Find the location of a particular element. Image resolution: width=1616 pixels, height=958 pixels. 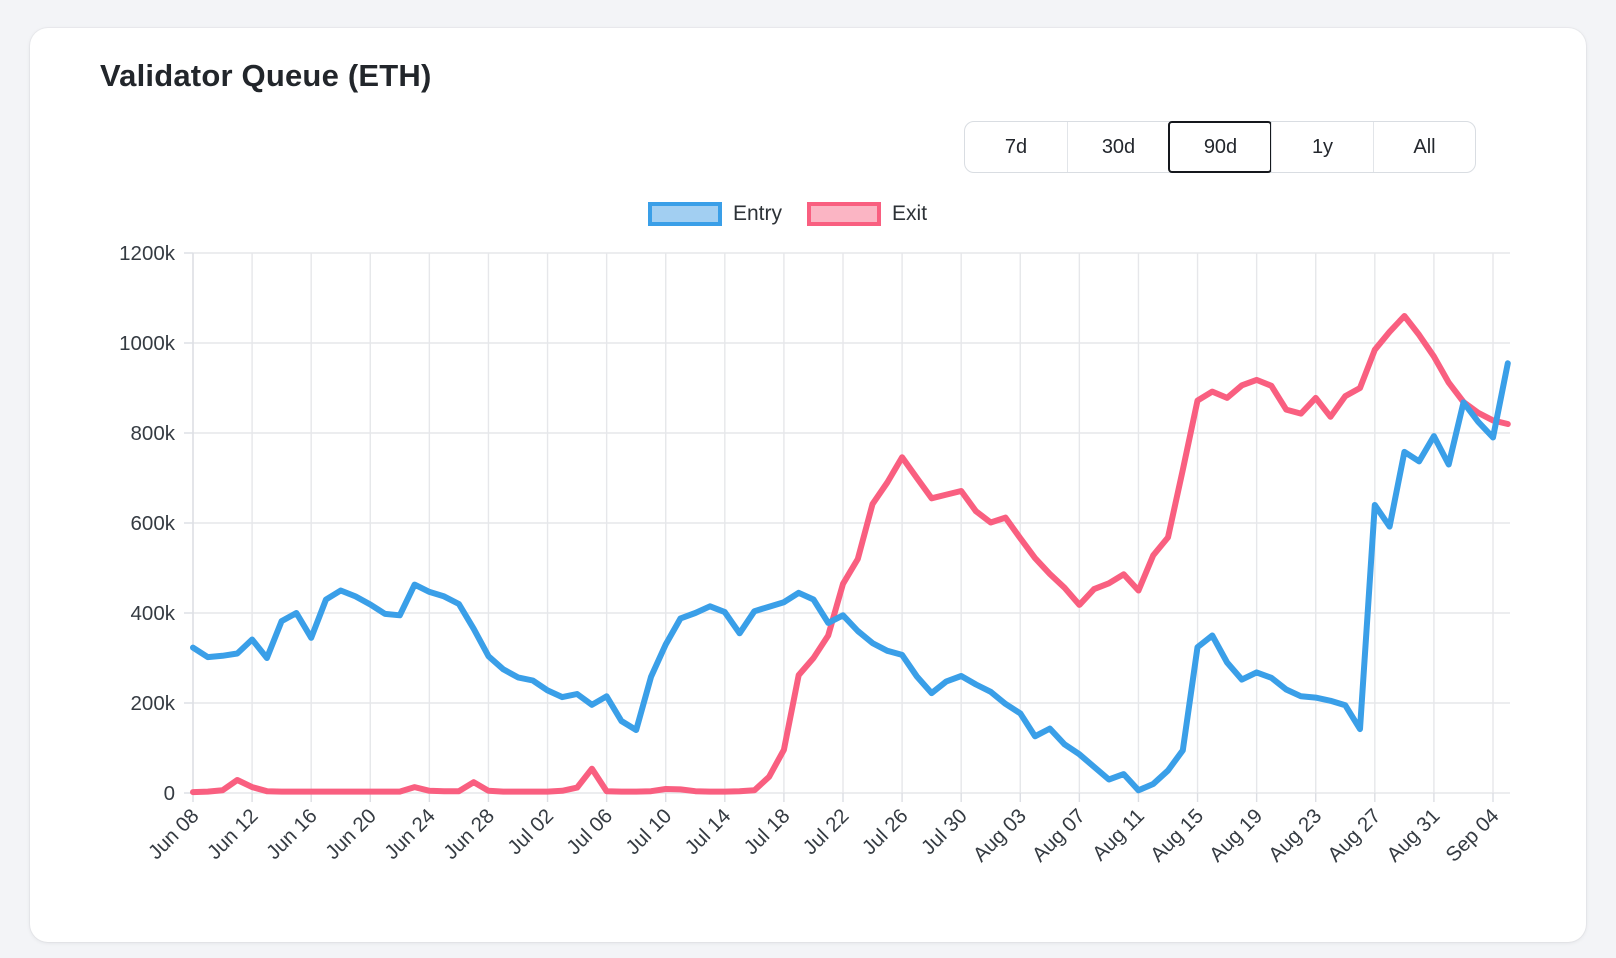

entry-legend-swatch is located at coordinates (685, 214).